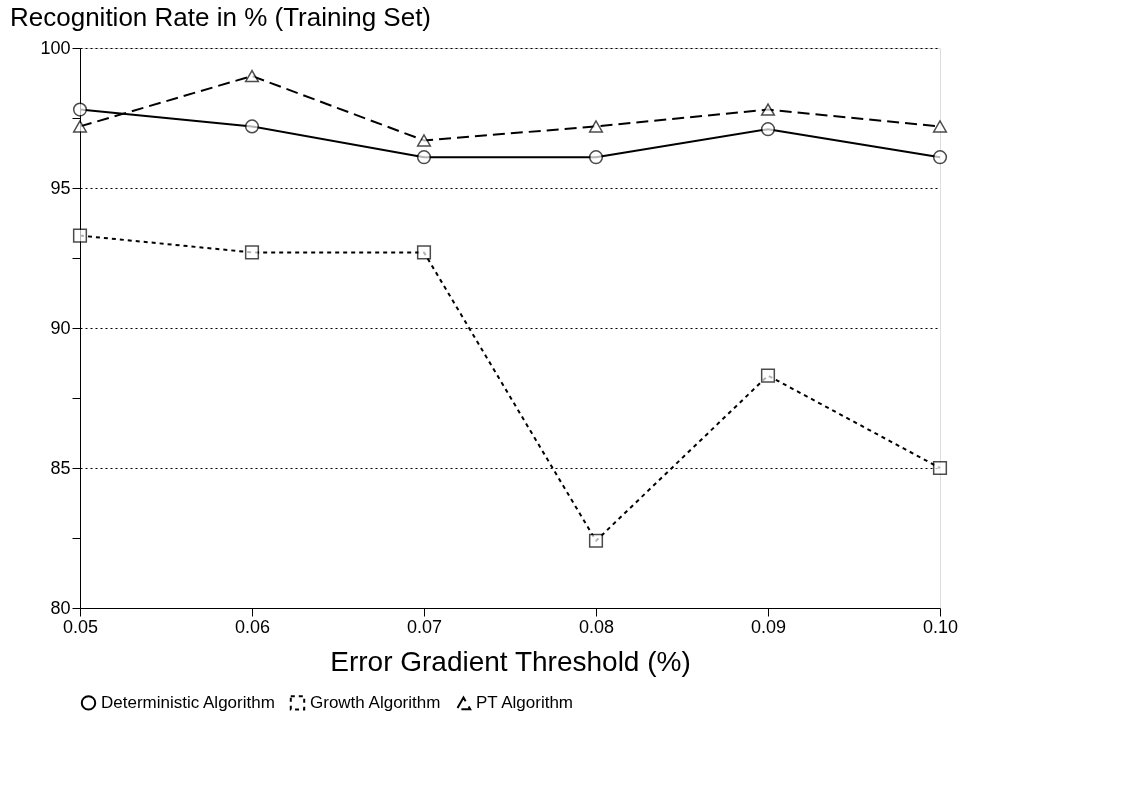  What do you see at coordinates (525, 703) in the screenshot?
I see `legend-label: PT Algorithm` at bounding box center [525, 703].